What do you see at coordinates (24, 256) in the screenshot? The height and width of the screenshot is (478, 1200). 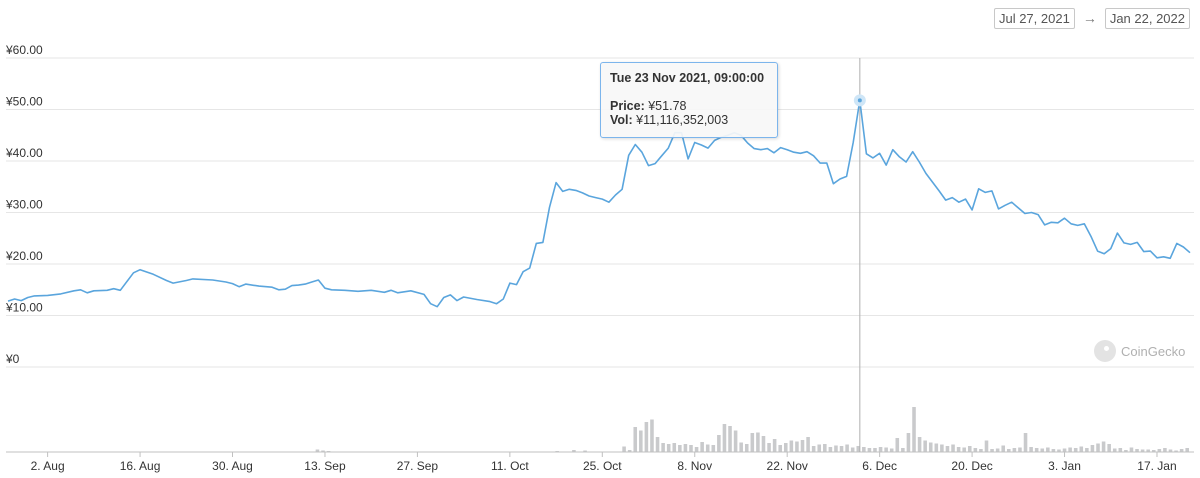 I see `y-tick-label: ¥20.00` at bounding box center [24, 256].